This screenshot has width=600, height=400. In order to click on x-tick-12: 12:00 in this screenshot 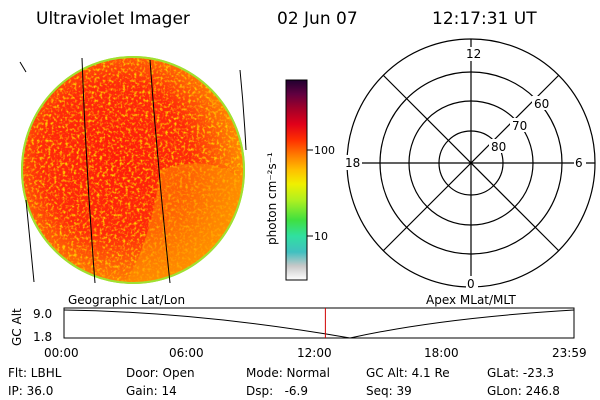, I will do `click(314, 353)`.